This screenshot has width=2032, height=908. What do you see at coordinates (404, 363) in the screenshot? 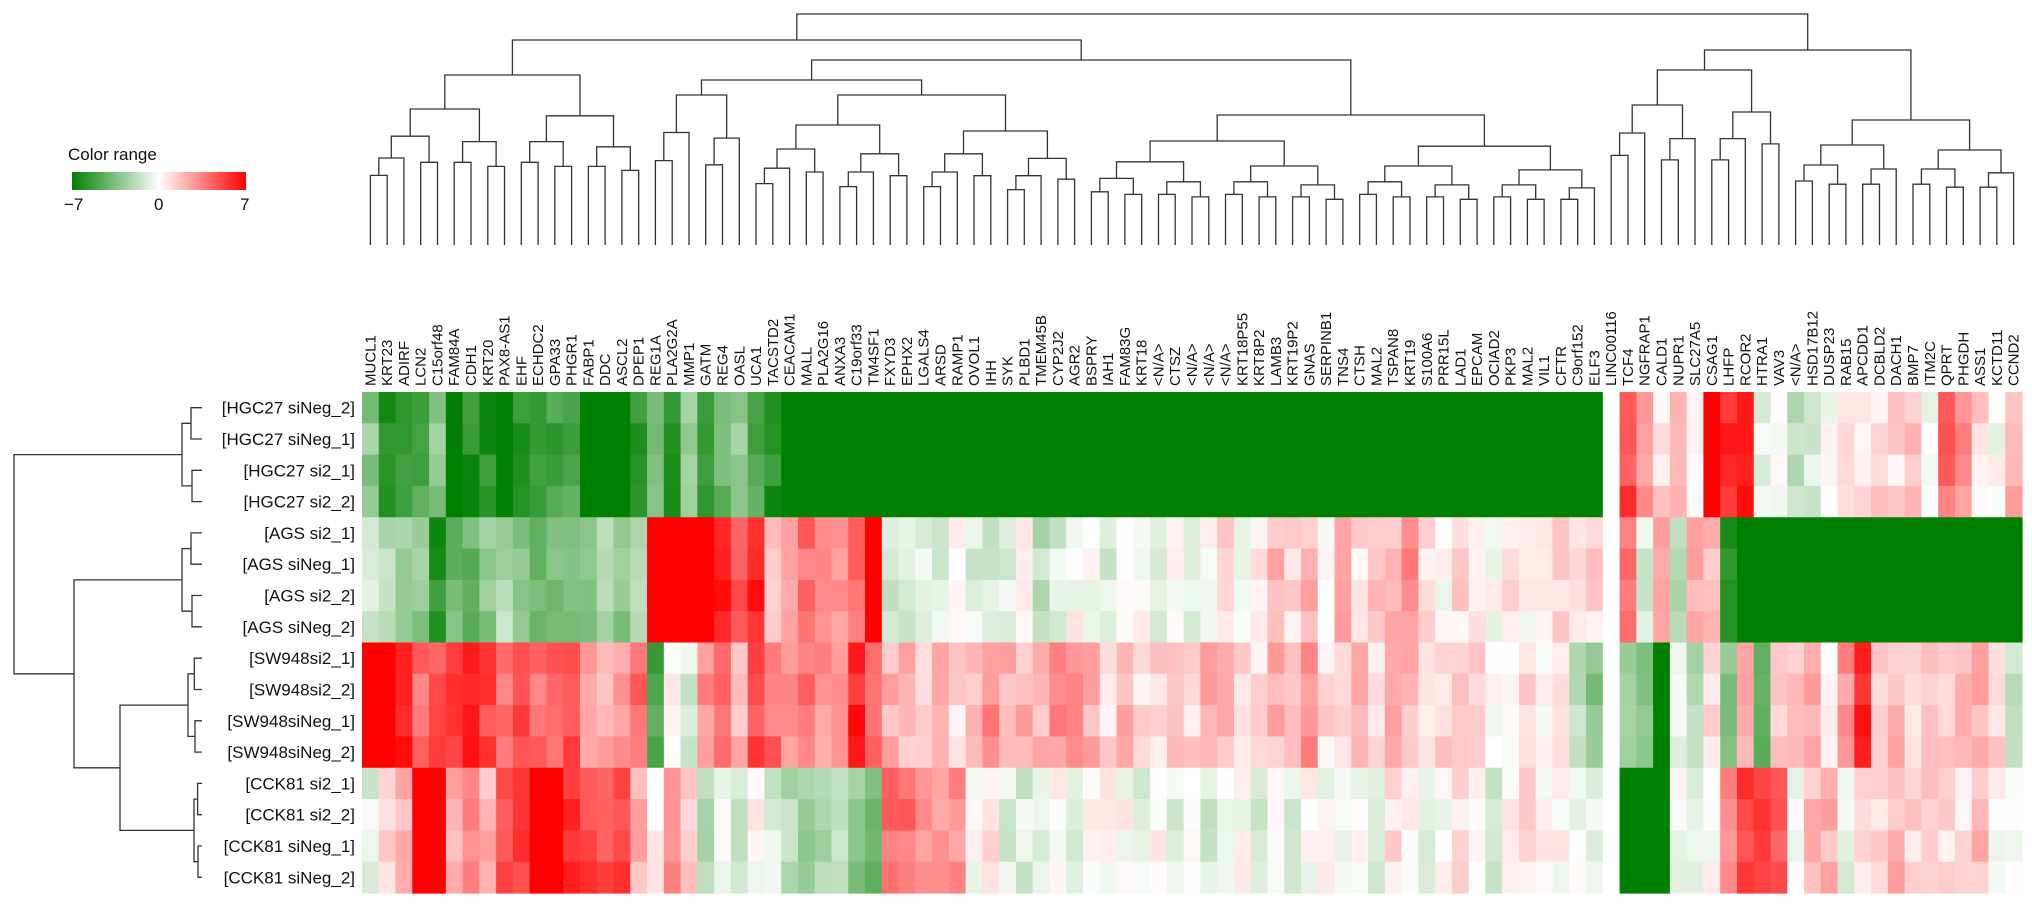
I see `column-label: ADIRF` at bounding box center [404, 363].